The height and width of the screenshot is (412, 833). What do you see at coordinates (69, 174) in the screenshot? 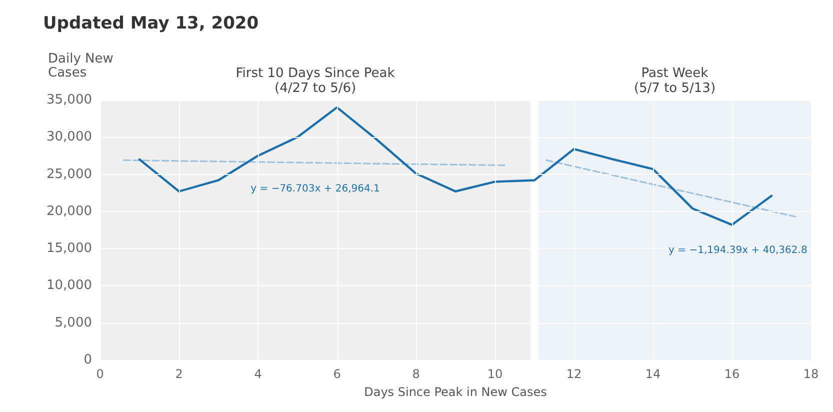
I see `y-tick-label: 25,000` at bounding box center [69, 174].